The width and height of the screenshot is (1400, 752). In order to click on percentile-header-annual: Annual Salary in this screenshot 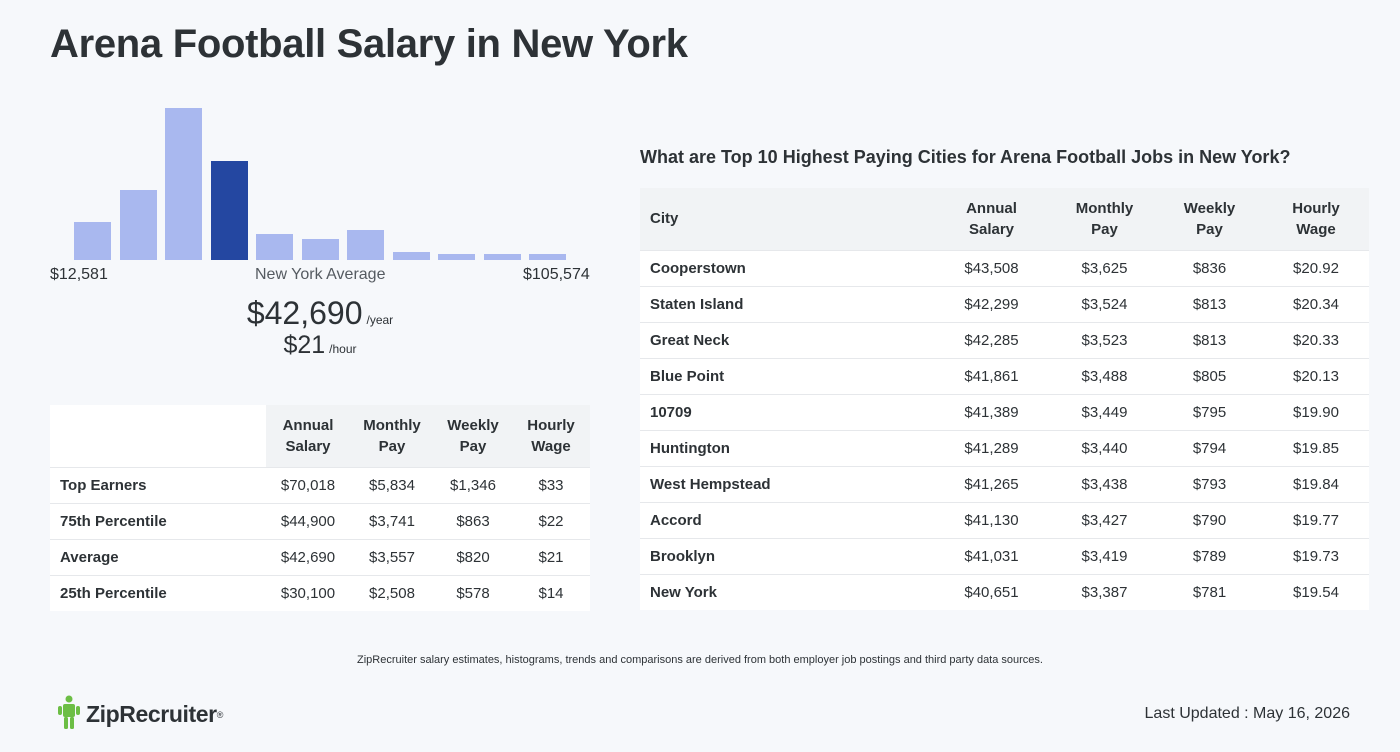, I will do `click(308, 436)`.